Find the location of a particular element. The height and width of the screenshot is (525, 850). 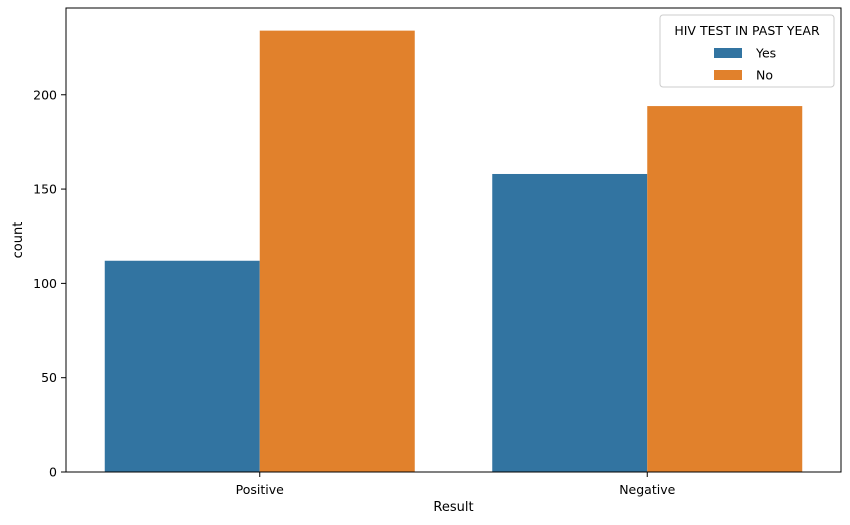

legend-label-no: No is located at coordinates (764, 75).